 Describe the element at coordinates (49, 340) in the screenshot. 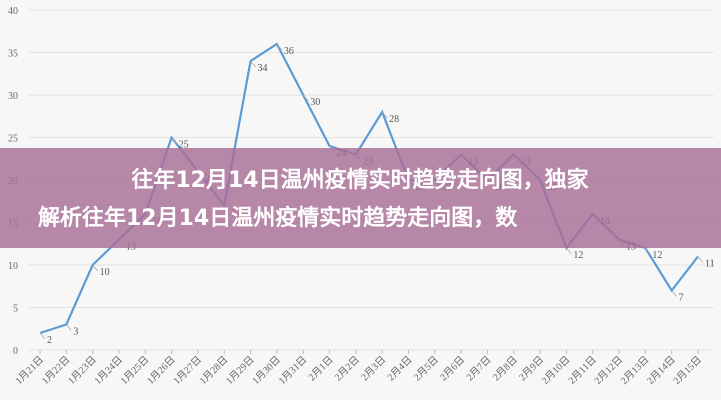

I see `data-label: 2` at that location.